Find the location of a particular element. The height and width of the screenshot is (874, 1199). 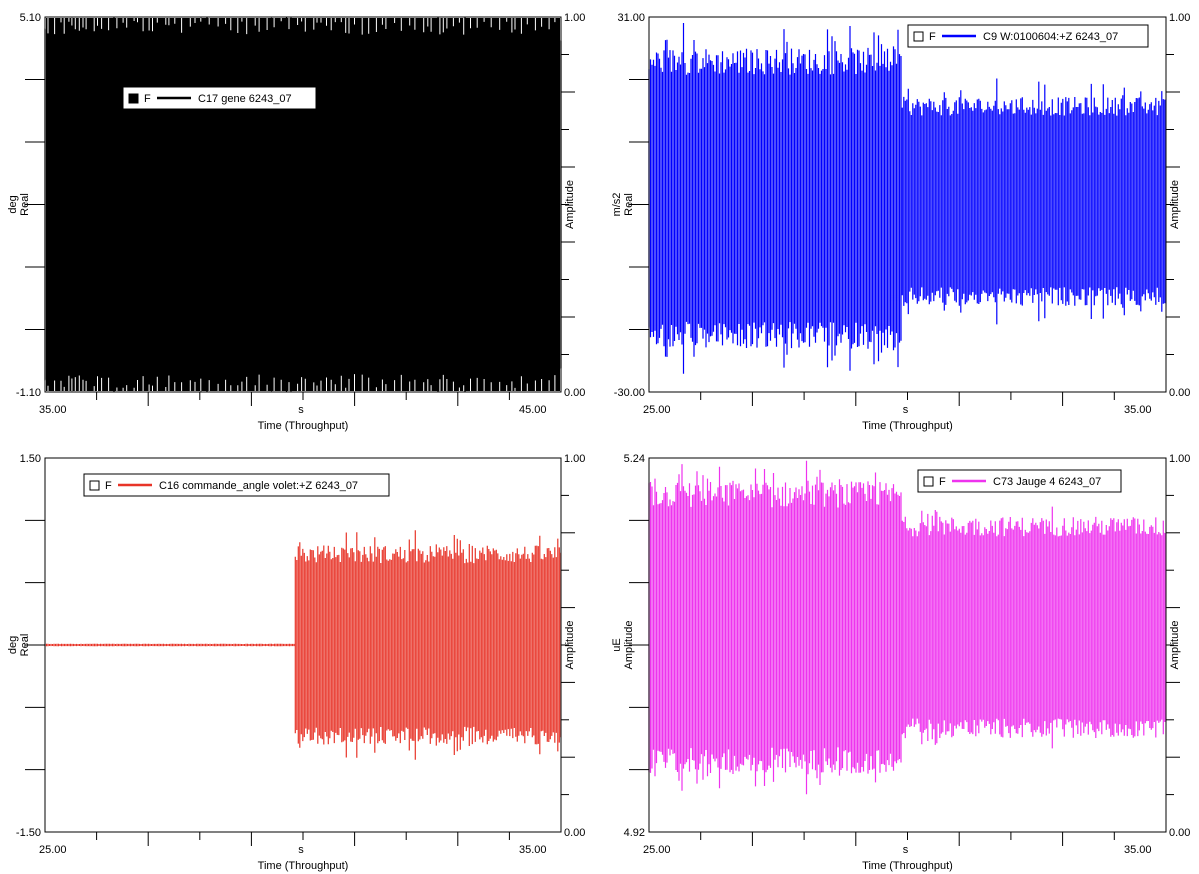

y-tick-label-bottom: -1.50 is located at coordinates (28, 833).